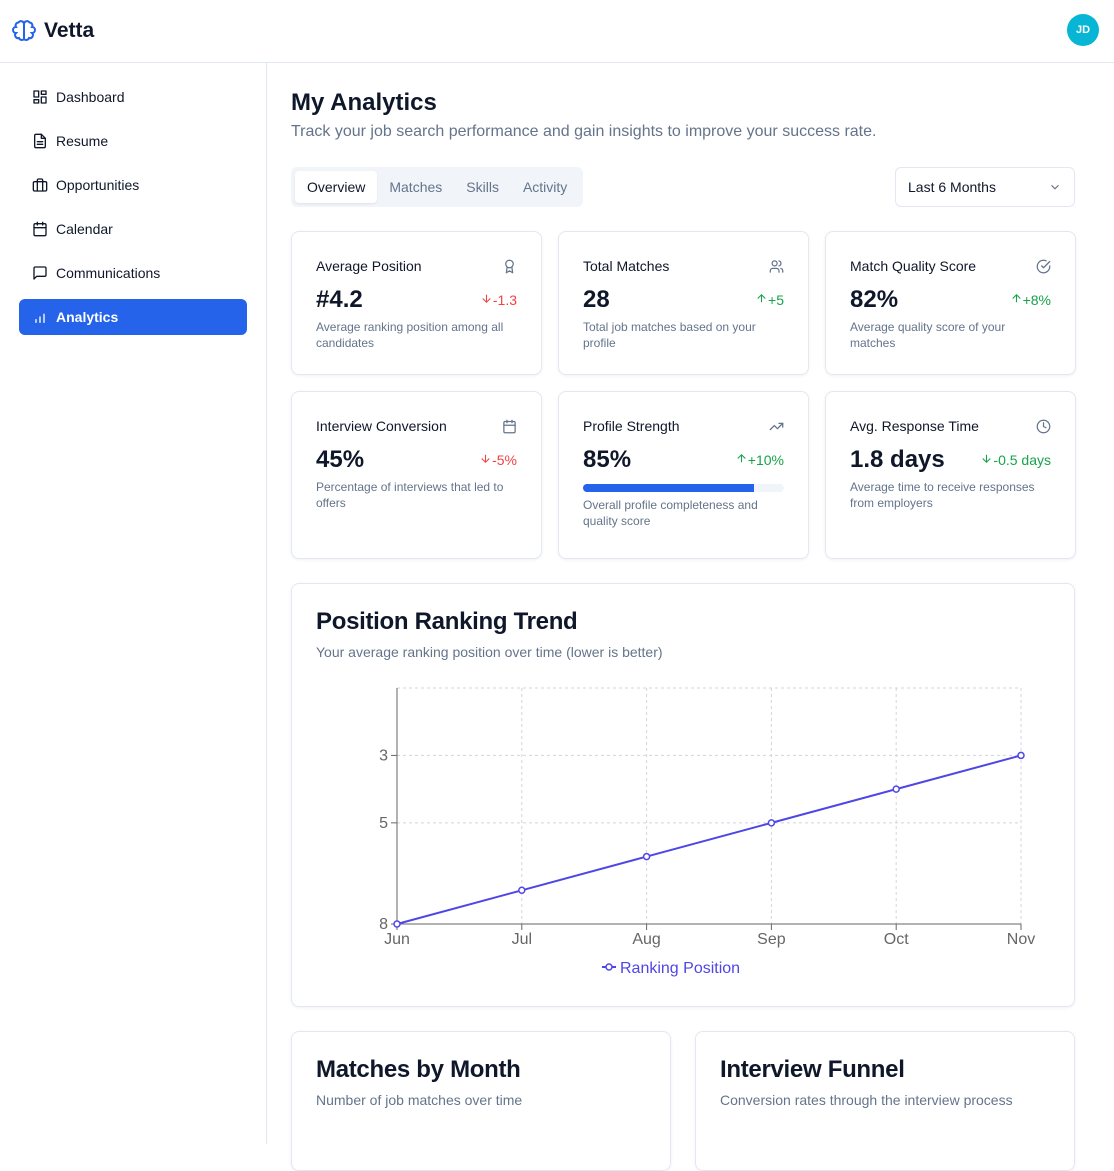 This screenshot has height=1171, width=1114. I want to click on trending-up-icon, so click(776, 426).